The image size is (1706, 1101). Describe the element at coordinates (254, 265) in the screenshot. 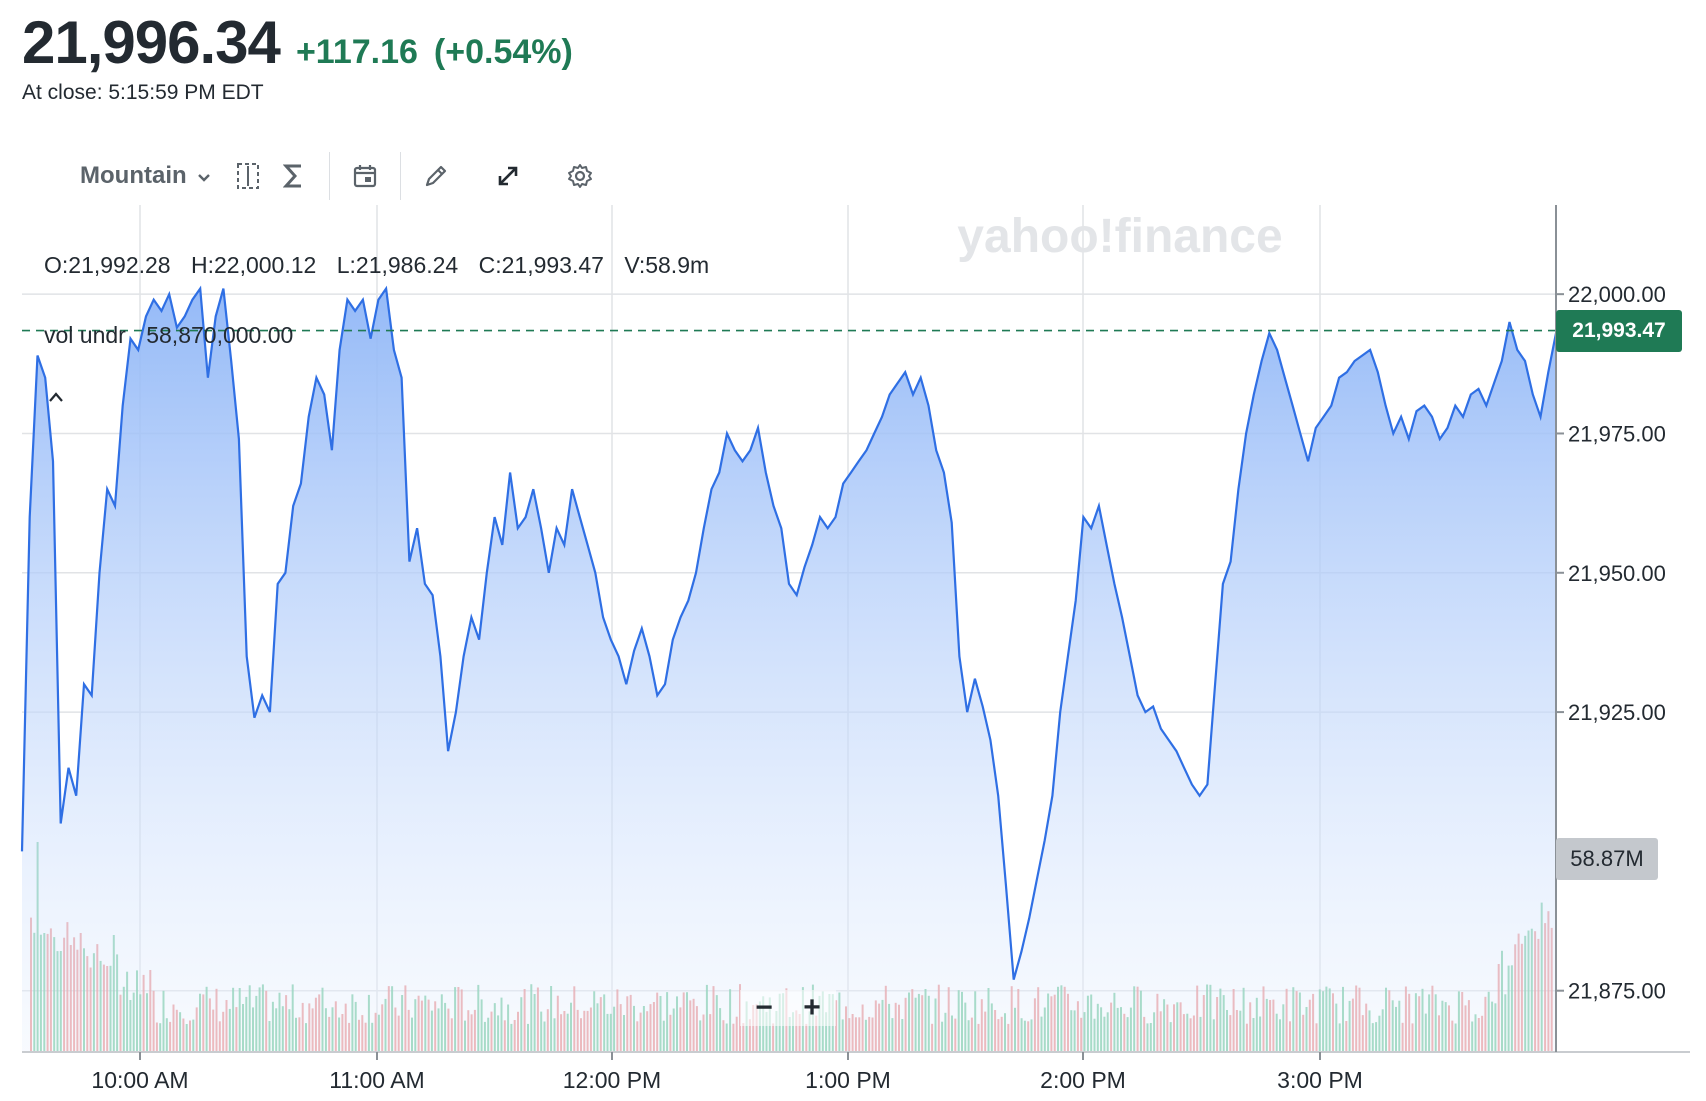

I see `high-value: H:22,000.12` at that location.